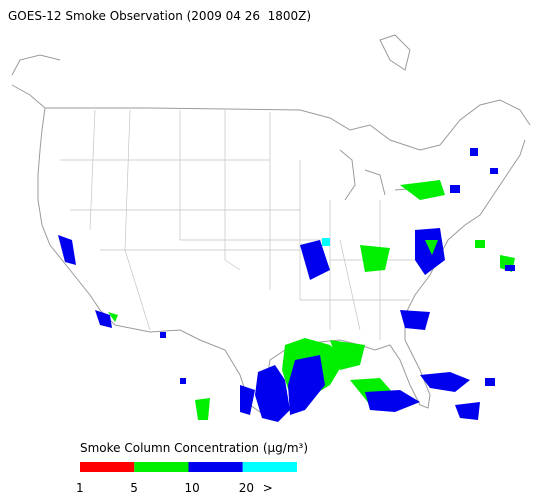 The height and width of the screenshot is (504, 540). What do you see at coordinates (192, 488) in the screenshot?
I see `legend-label: 10` at bounding box center [192, 488].